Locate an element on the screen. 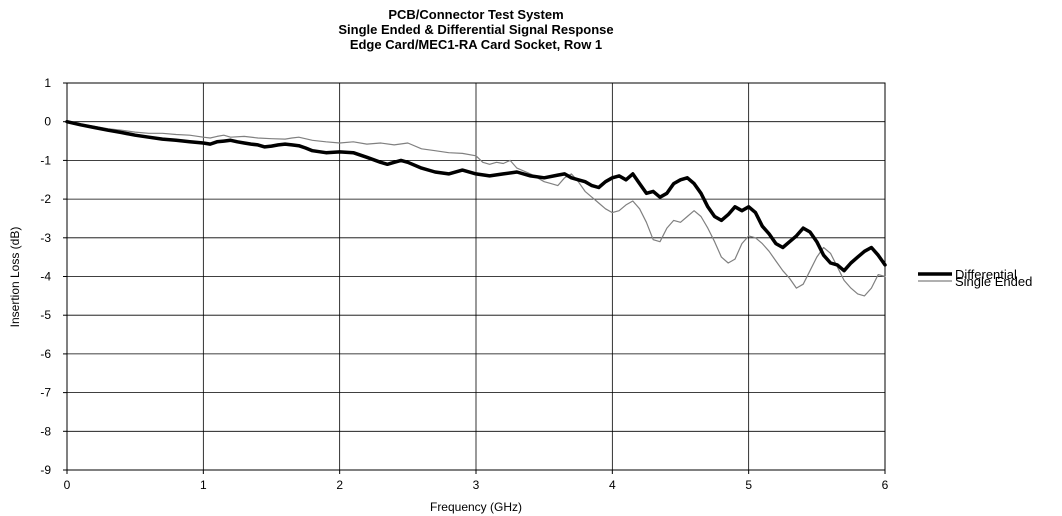 Image resolution: width=1062 pixels, height=516 pixels. y-tick-label: -2 is located at coordinates (45, 199).